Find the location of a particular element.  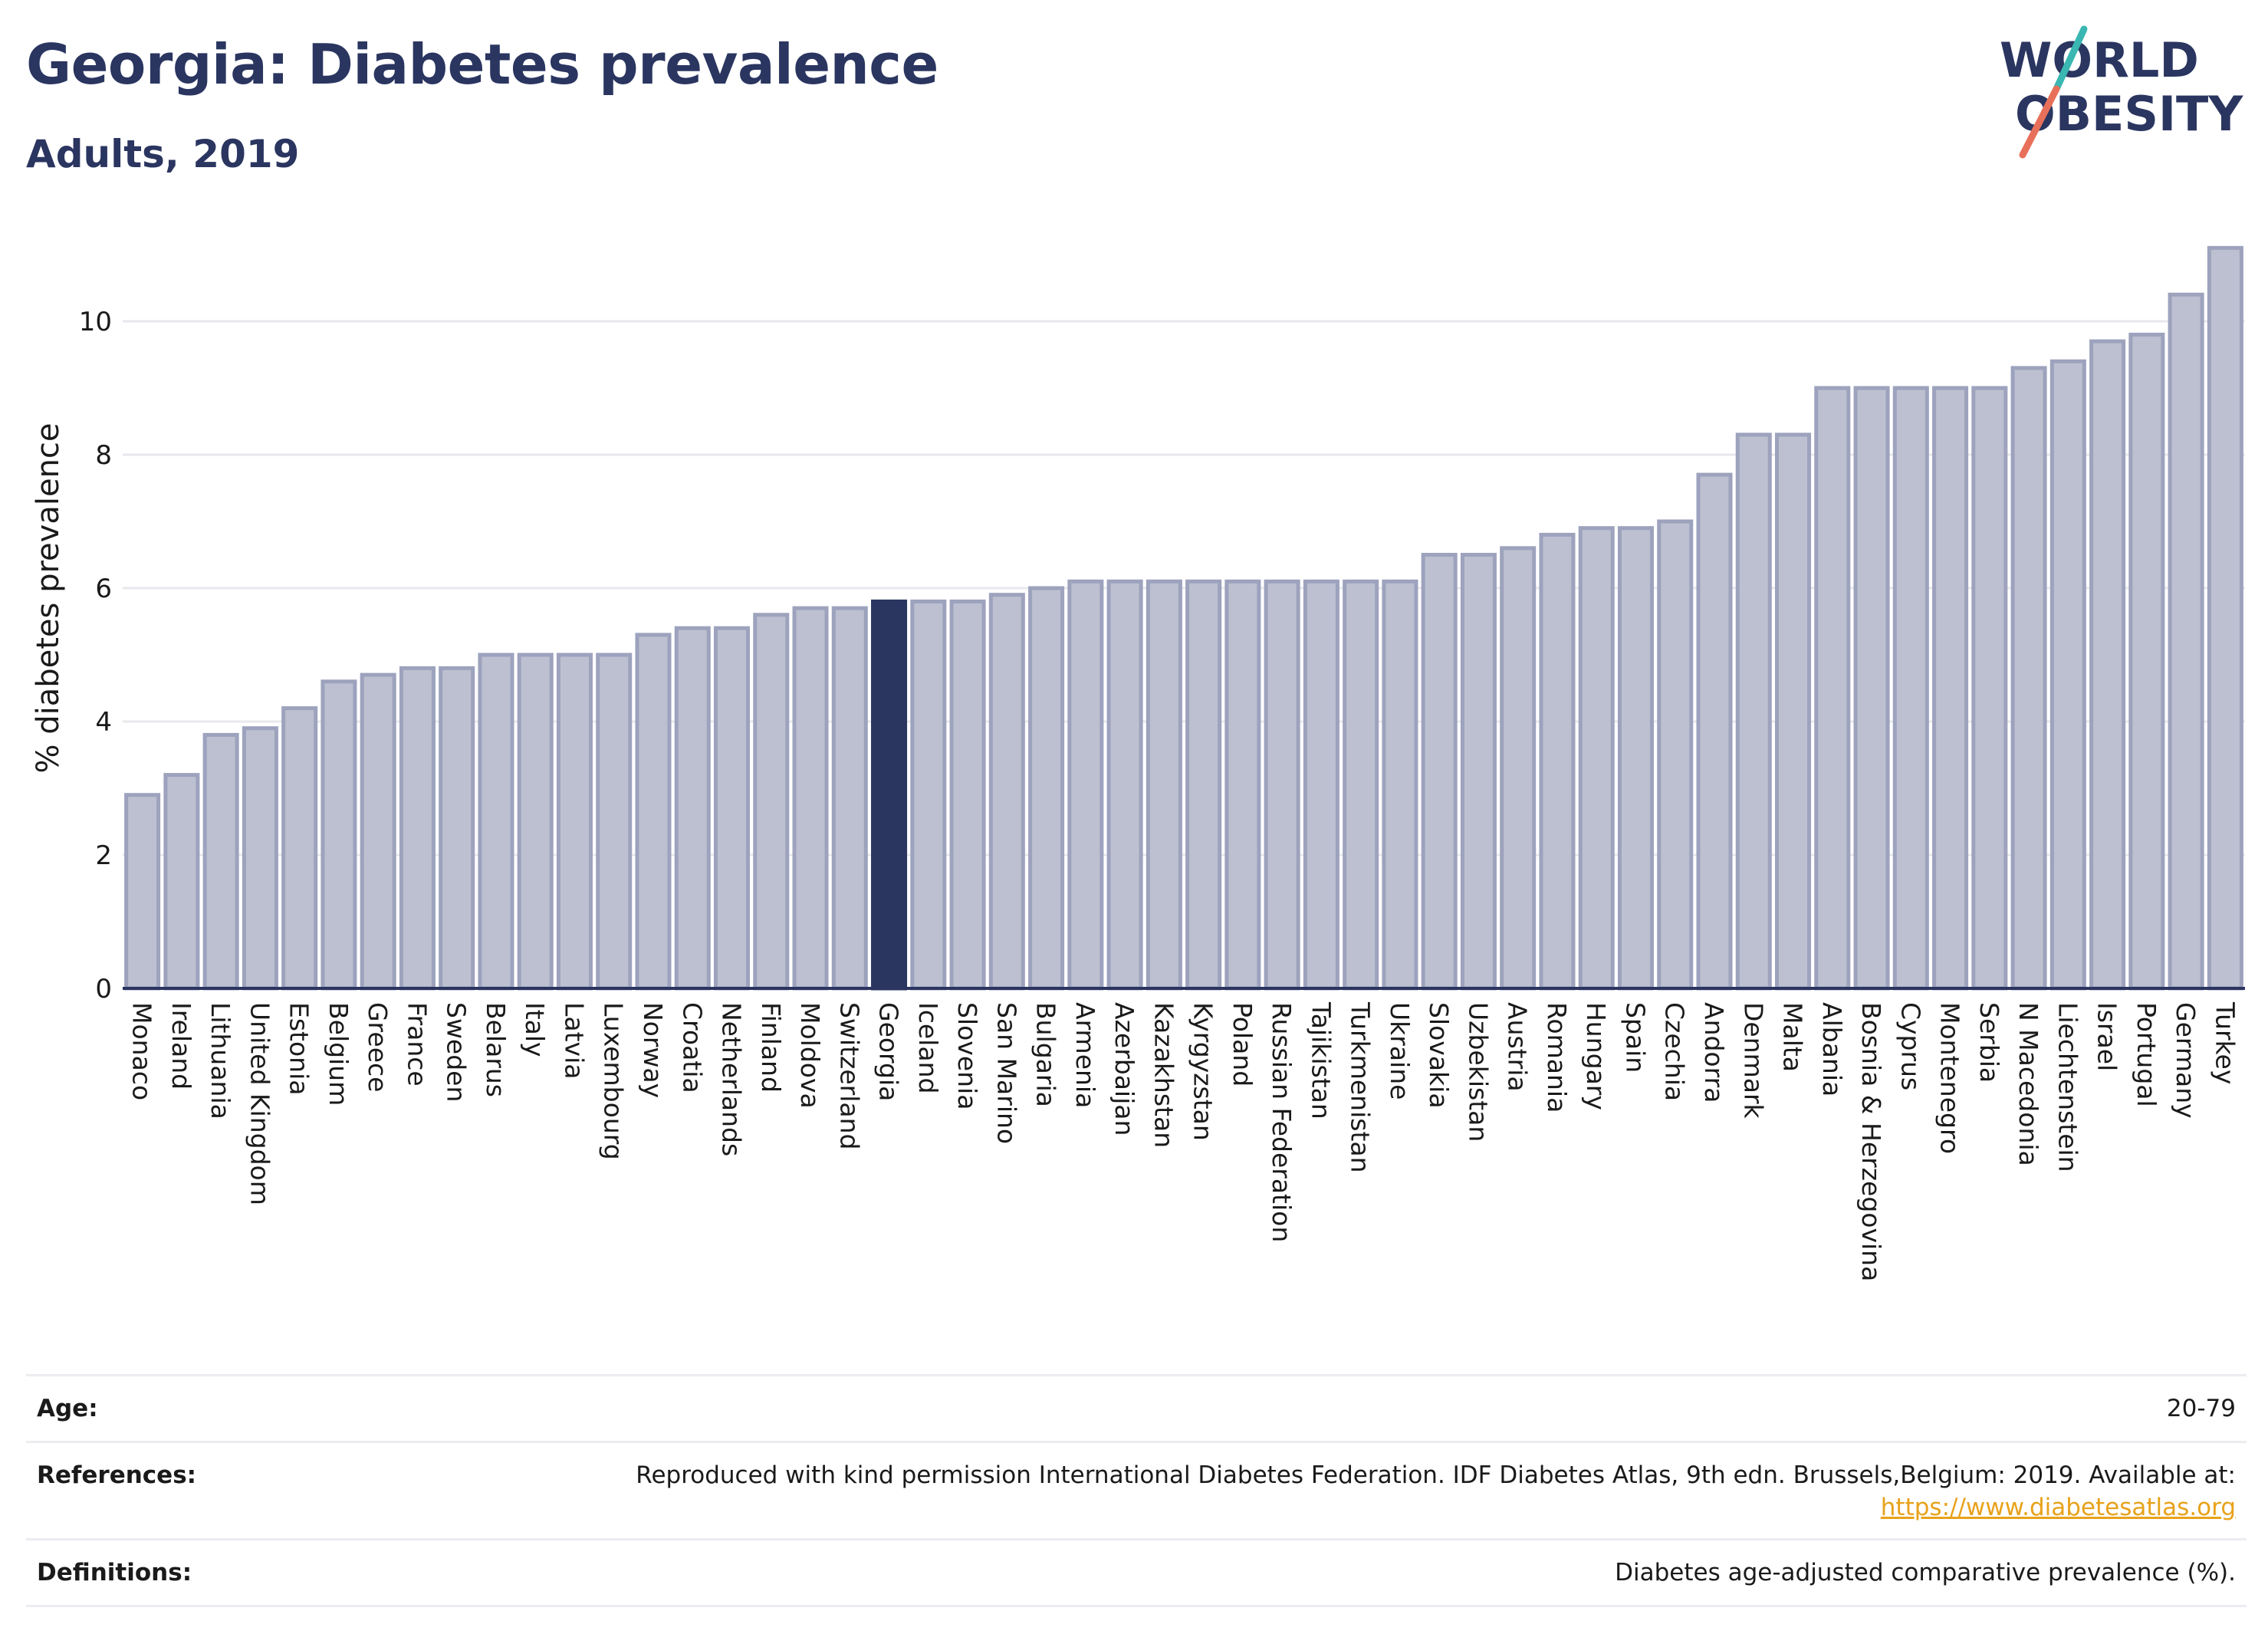

bar-turkmenistan is located at coordinates (1361, 785).